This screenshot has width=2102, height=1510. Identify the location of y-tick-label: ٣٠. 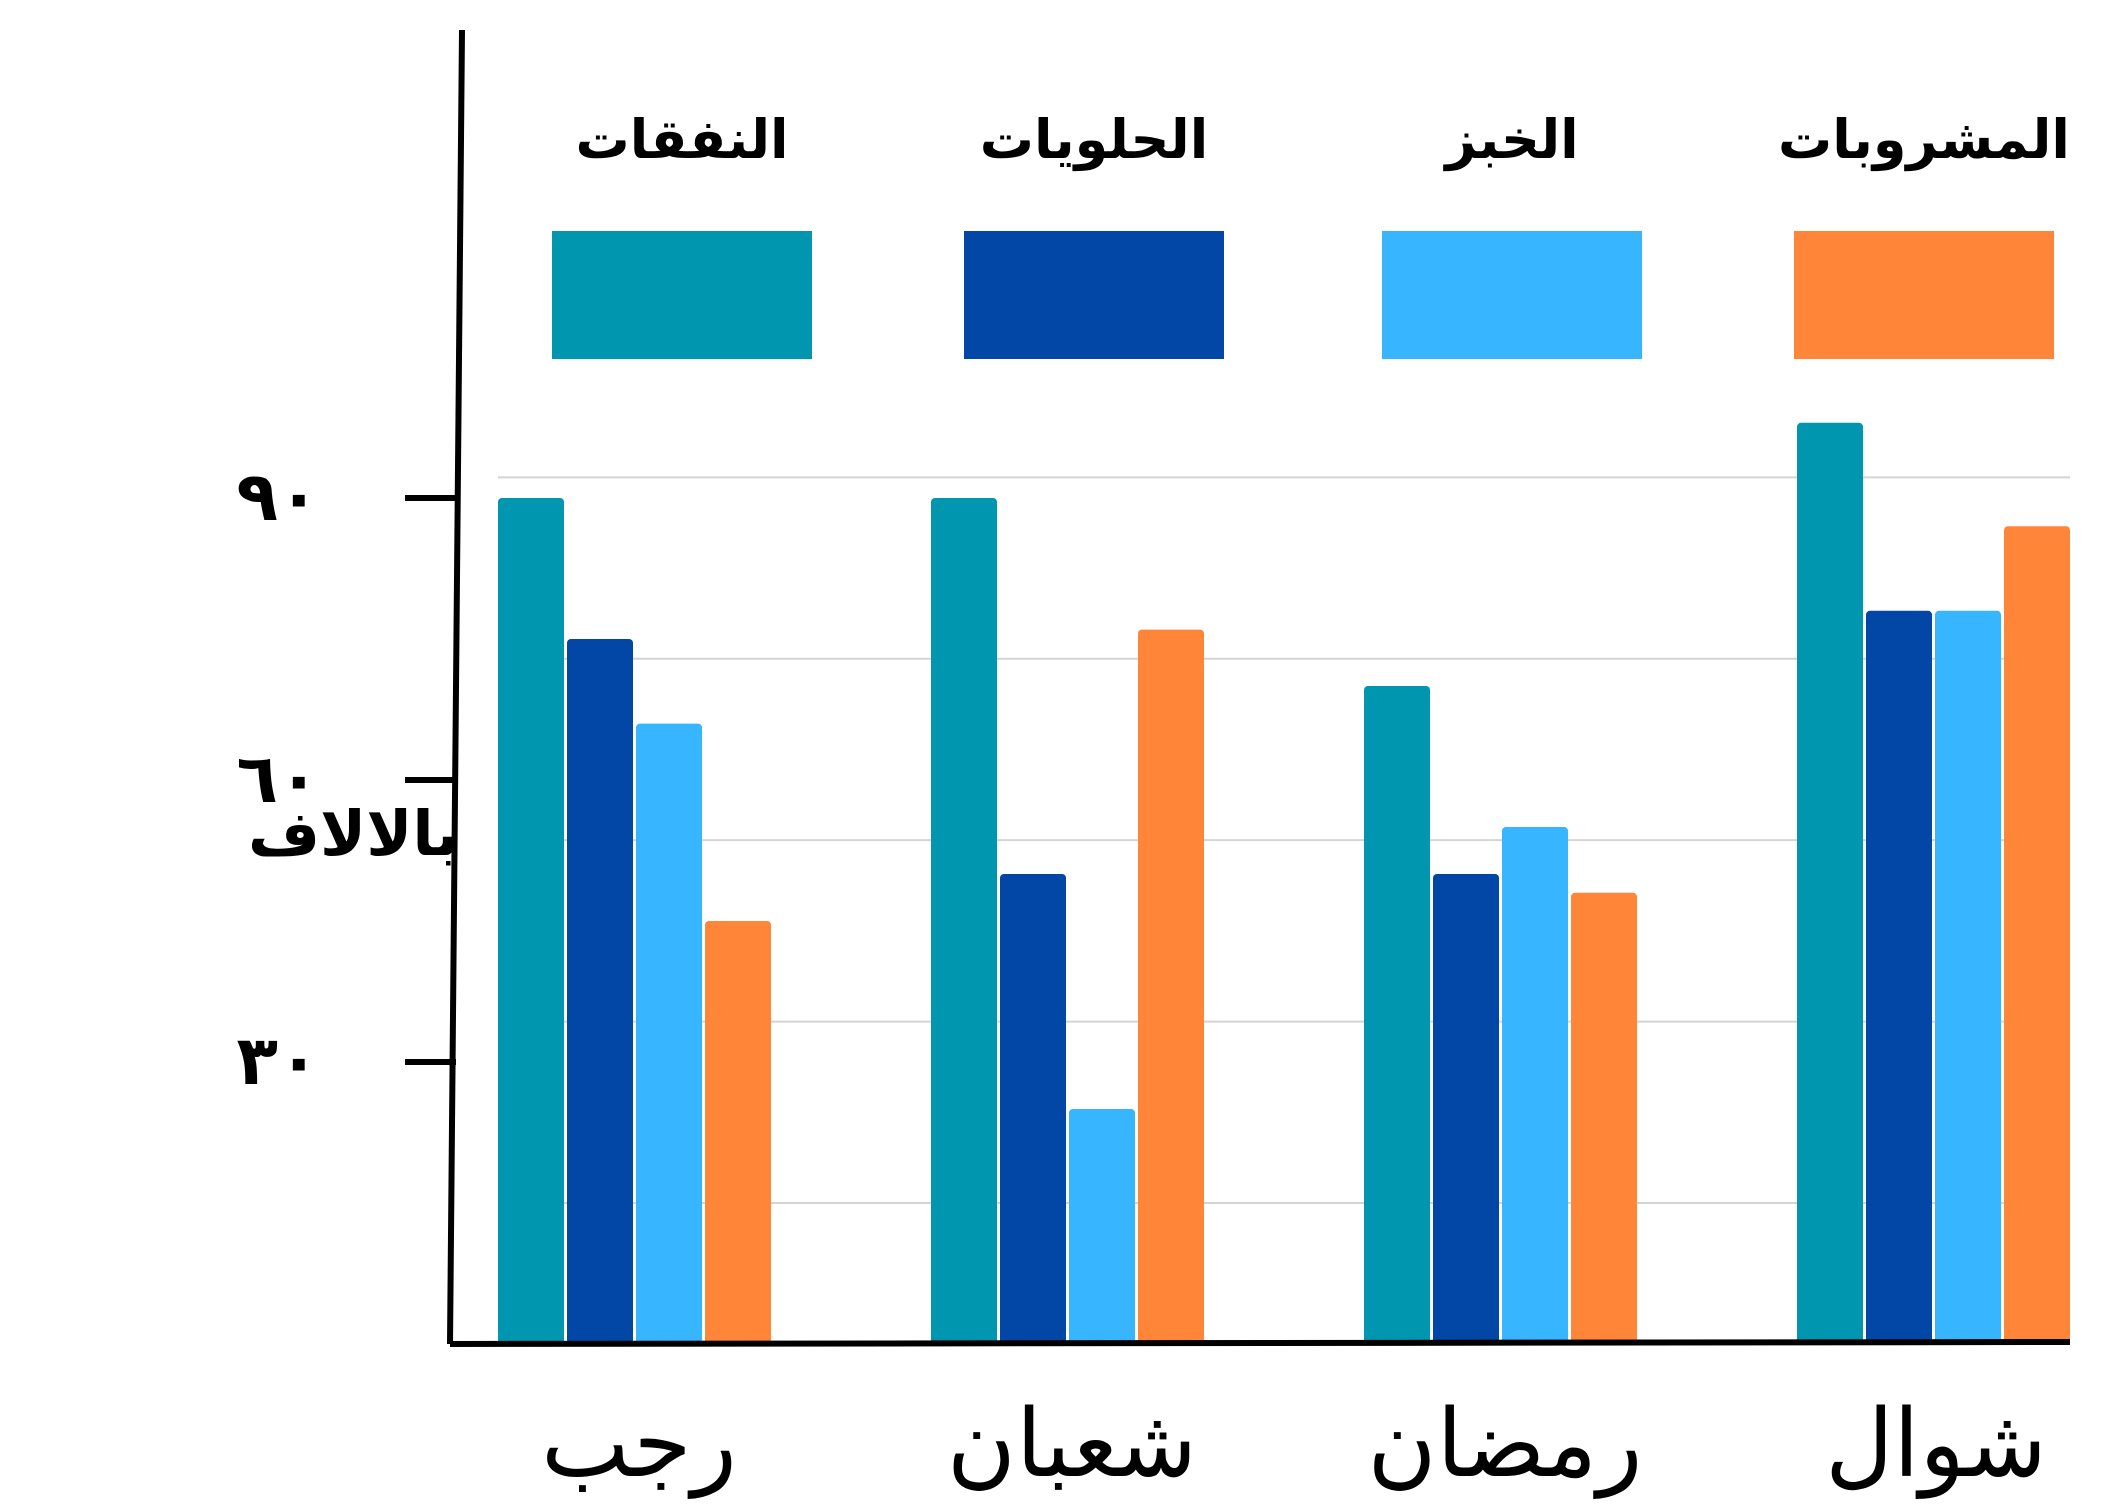
(277, 1061).